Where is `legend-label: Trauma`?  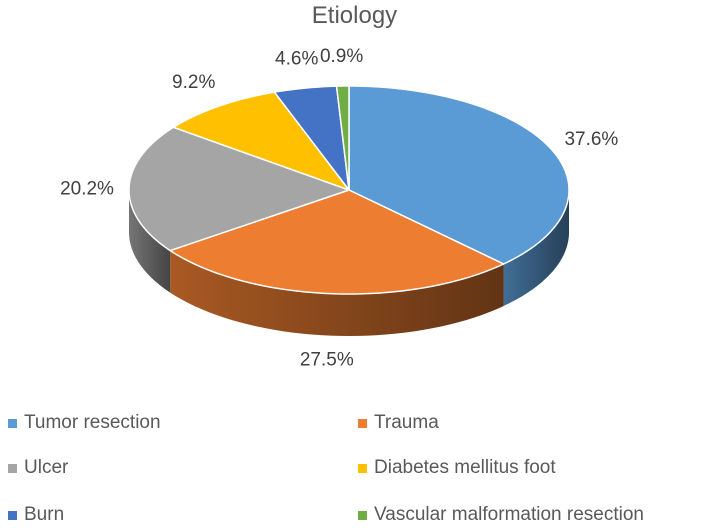 legend-label: Trauma is located at coordinates (406, 422).